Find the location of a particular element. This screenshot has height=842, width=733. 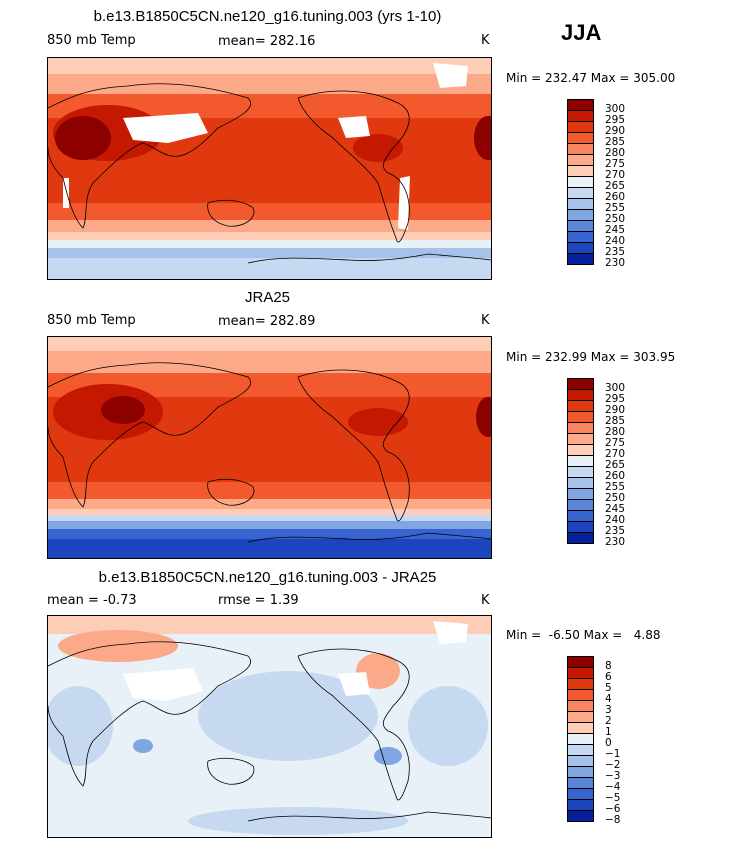

panel-1-minmax: Min = 232.47 Max = 305.00 is located at coordinates (591, 78).